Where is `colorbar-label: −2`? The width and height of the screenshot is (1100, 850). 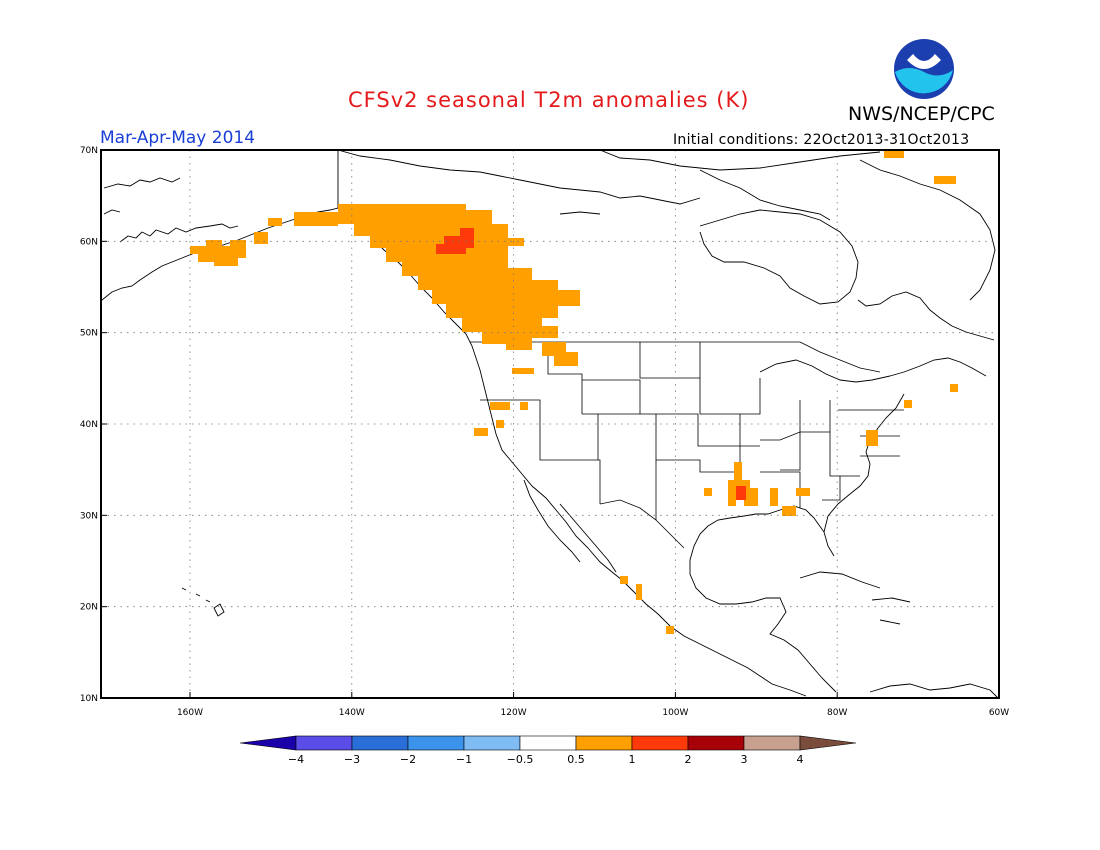
colorbar-label: −2 is located at coordinates (408, 759).